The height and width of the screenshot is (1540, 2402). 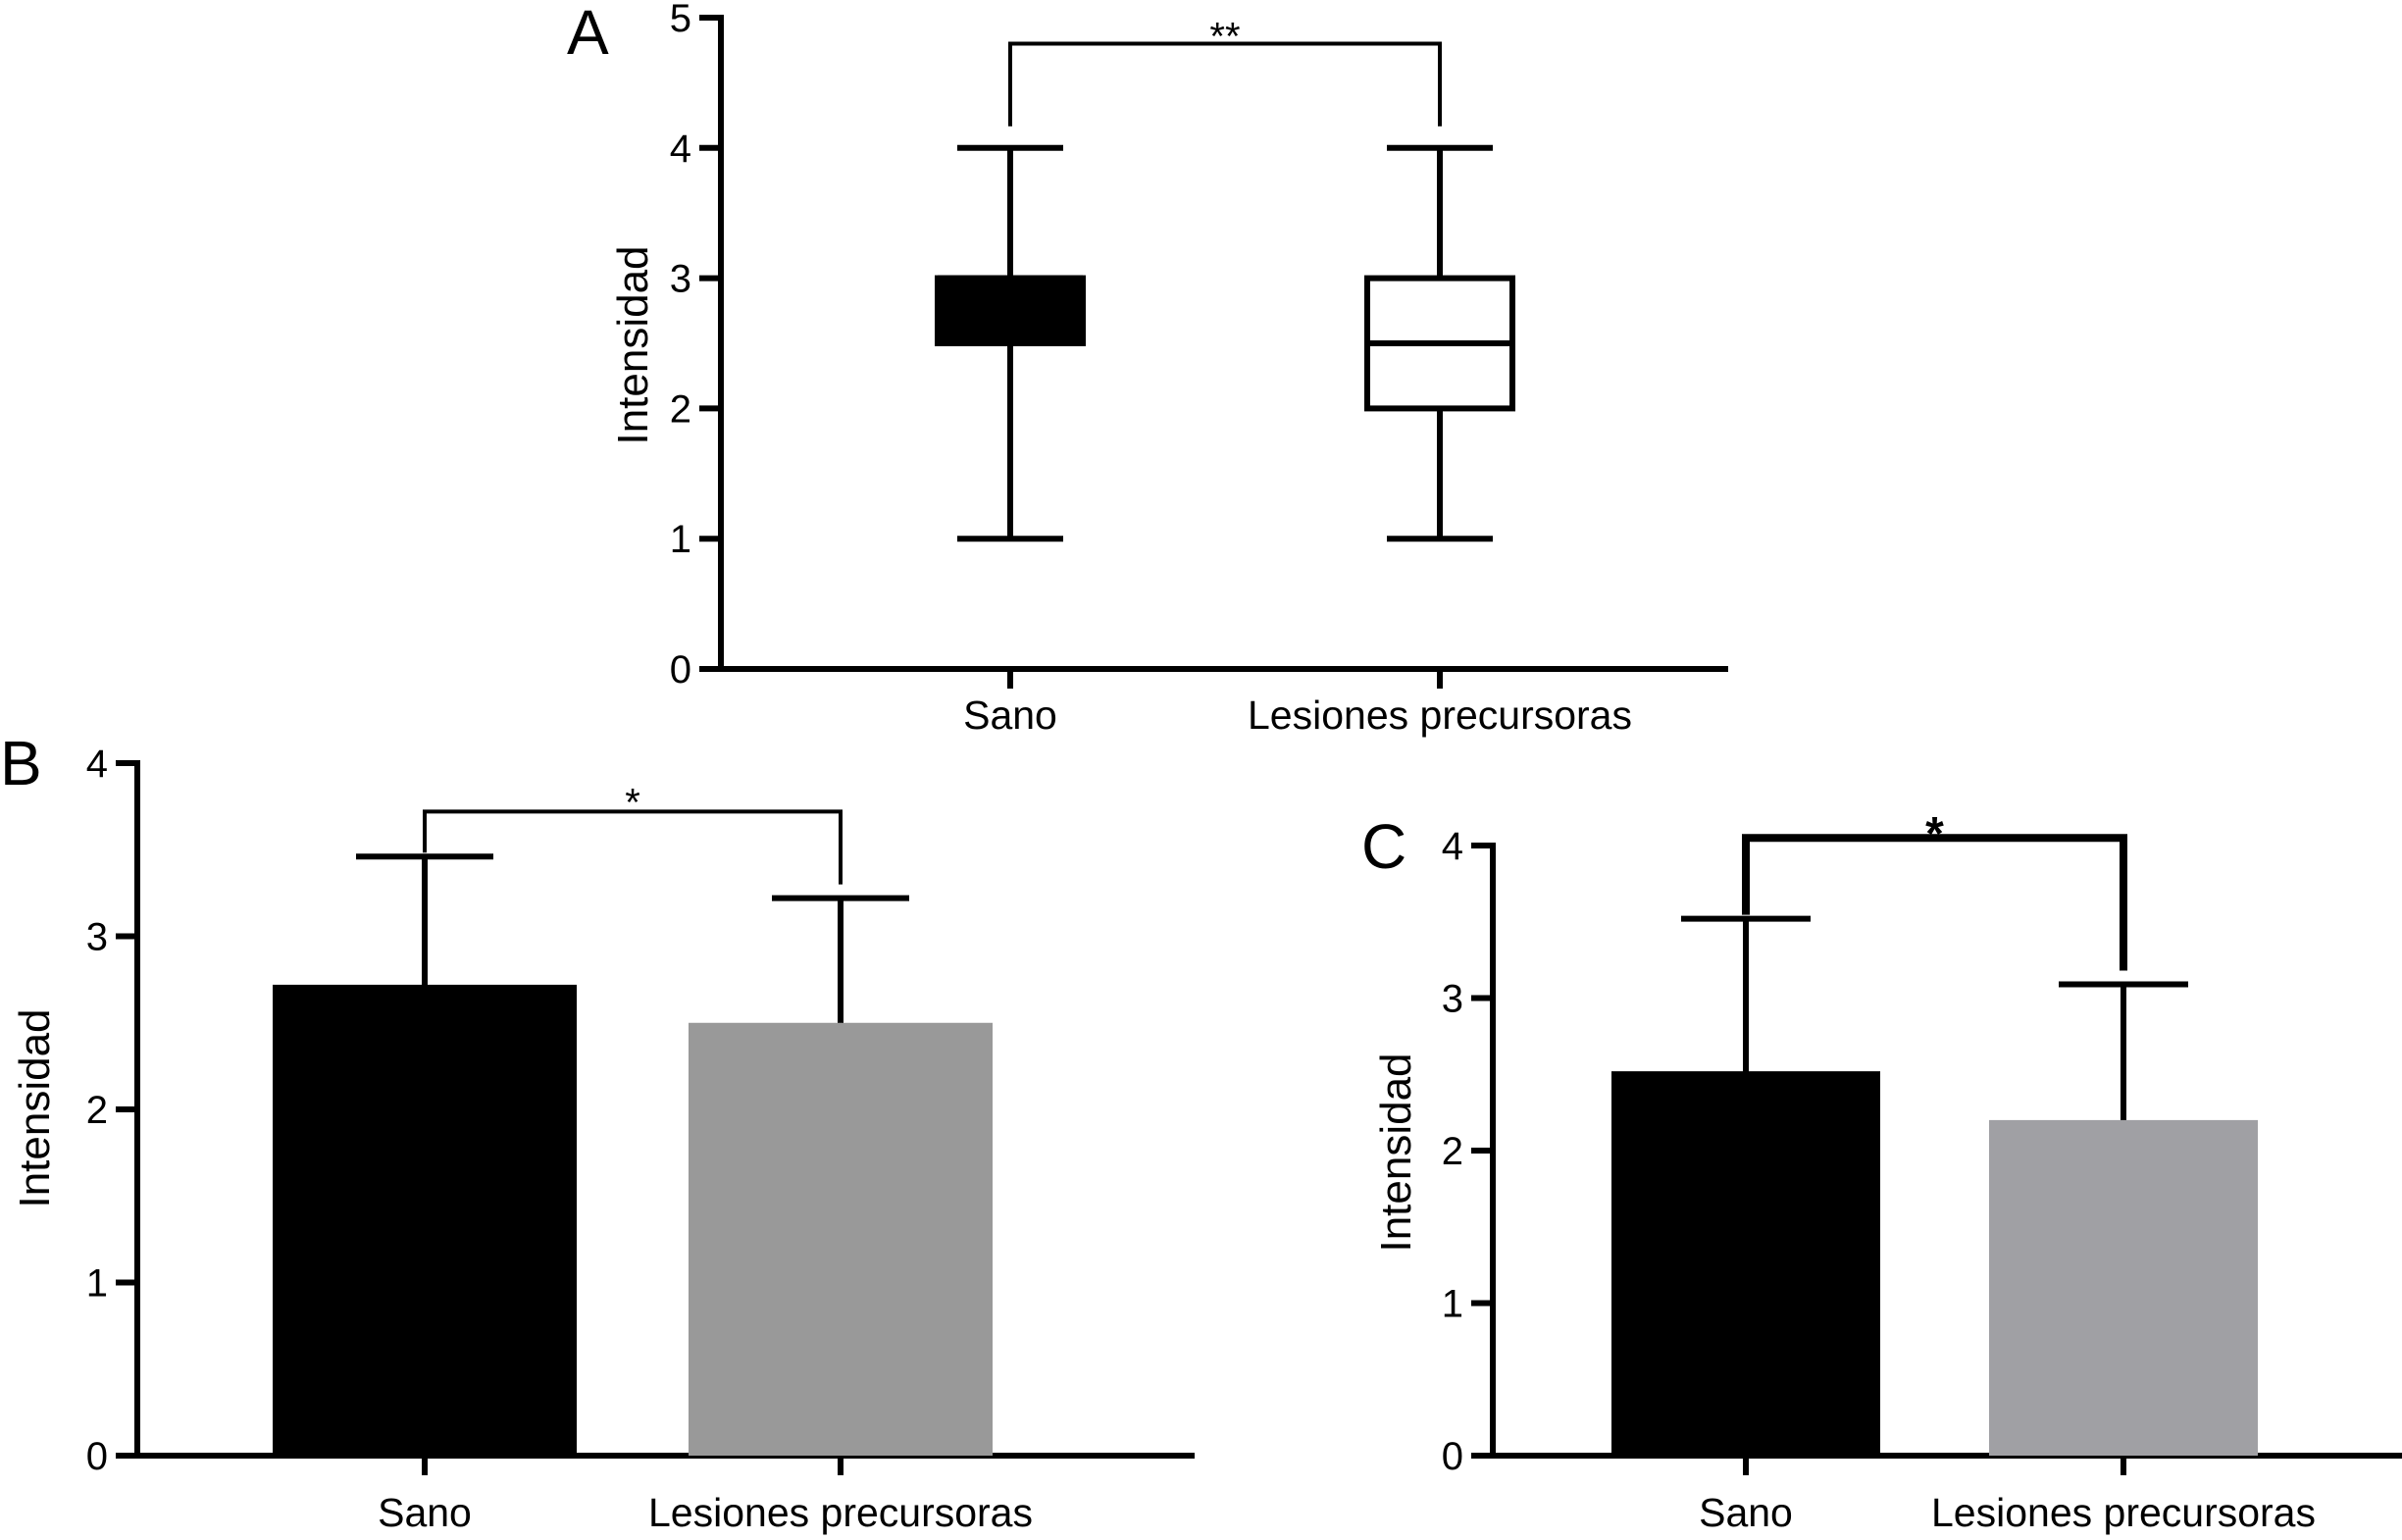 I want to click on y-tick-label: 5, so click(x=681, y=20).